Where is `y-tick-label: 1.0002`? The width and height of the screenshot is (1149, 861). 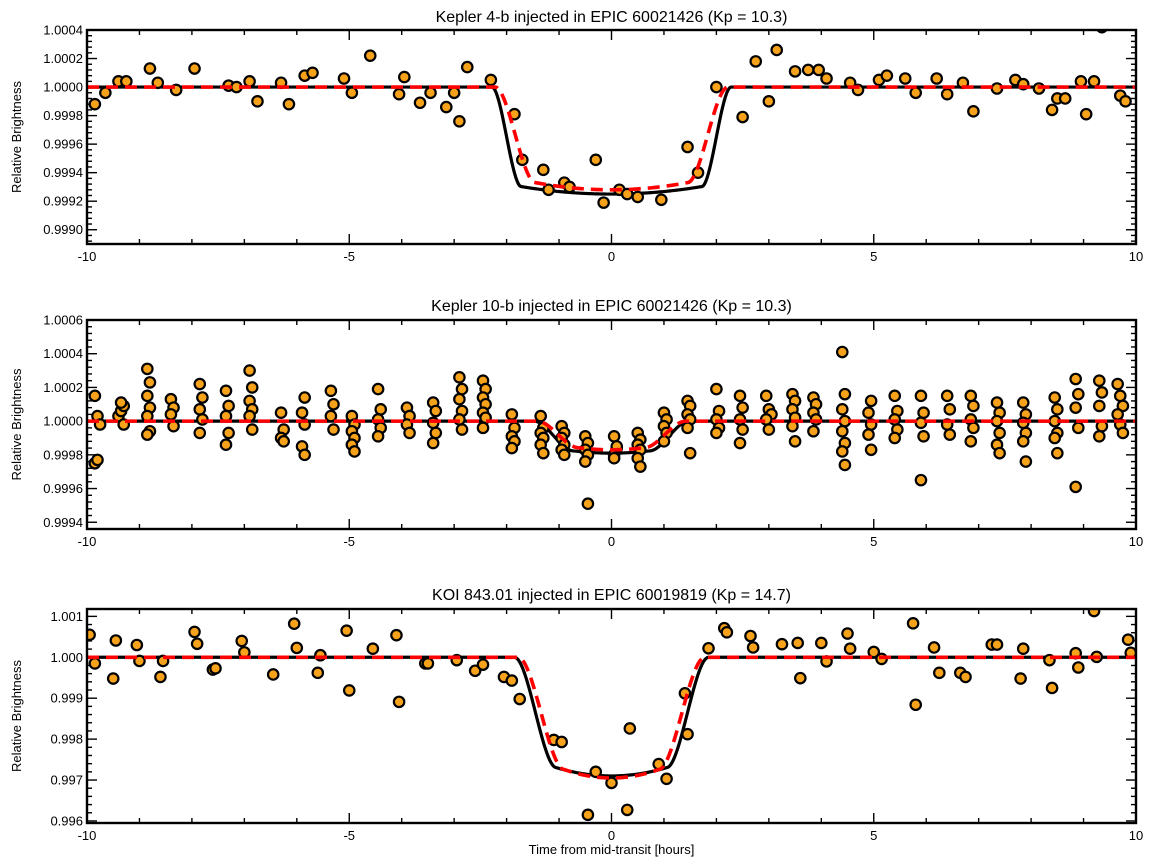
y-tick-label: 1.0002 is located at coordinates (63, 387).